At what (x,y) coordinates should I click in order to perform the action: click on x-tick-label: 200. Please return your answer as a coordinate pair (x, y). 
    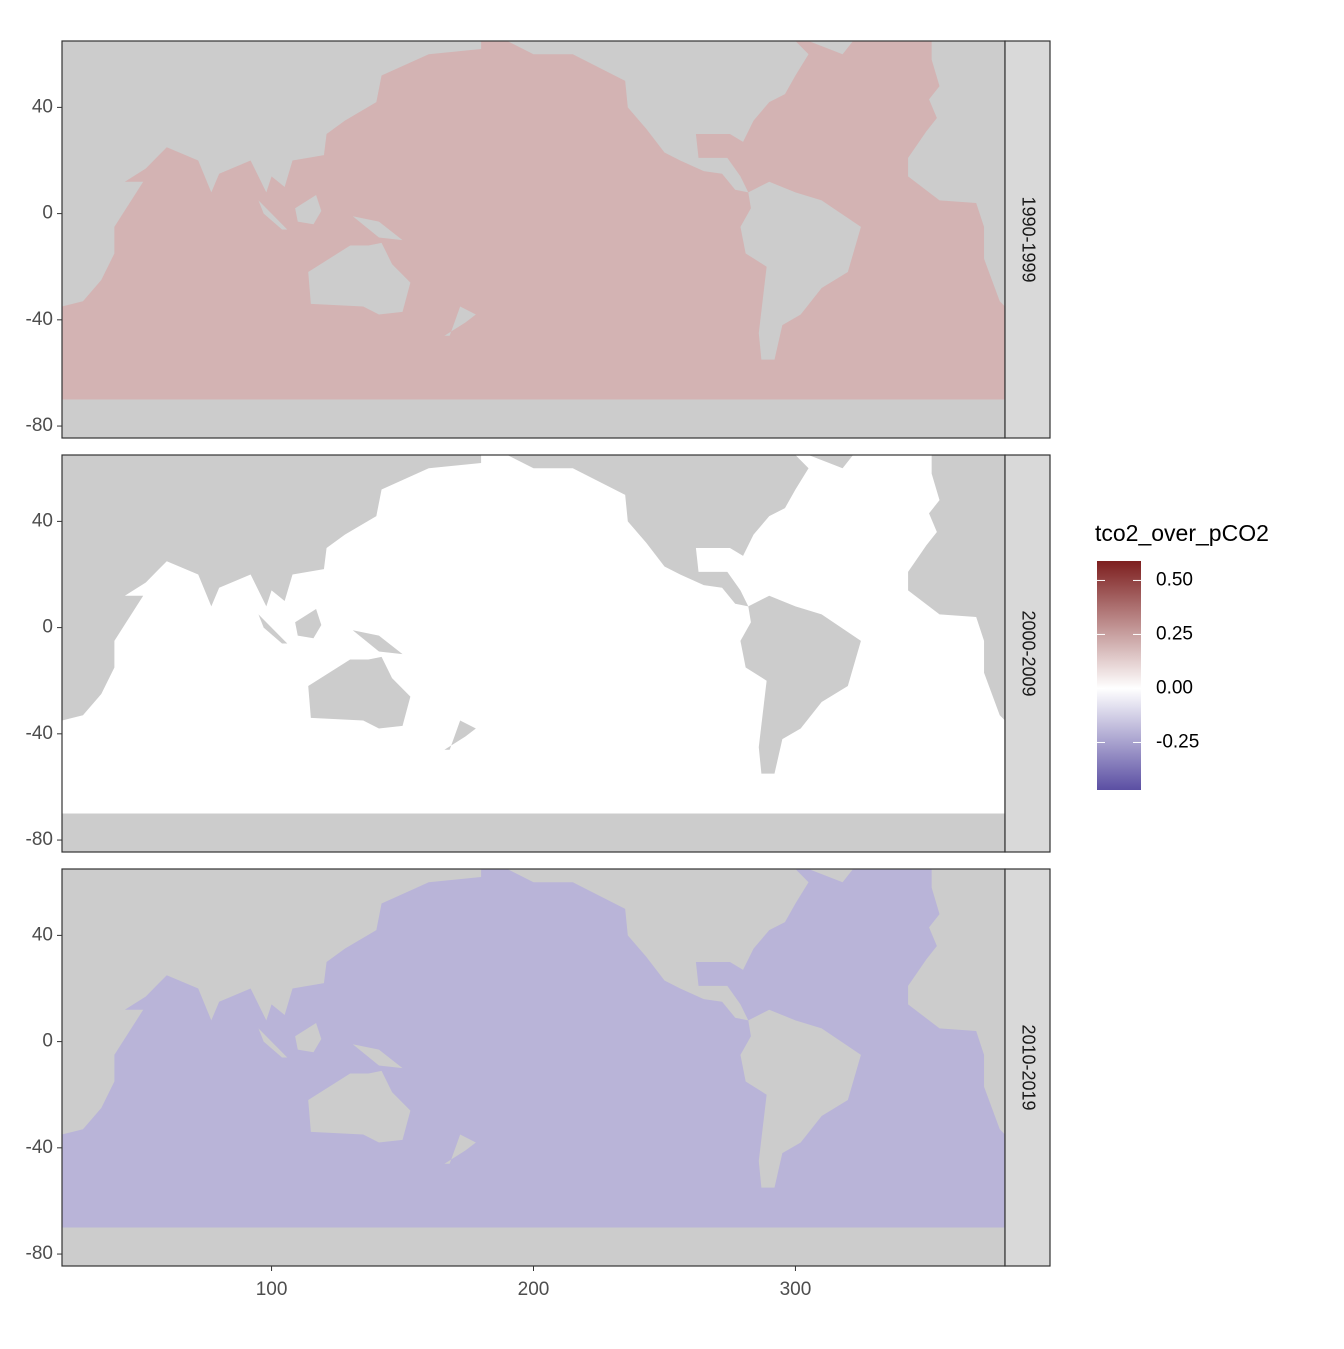
    Looking at the image, I should click on (534, 1289).